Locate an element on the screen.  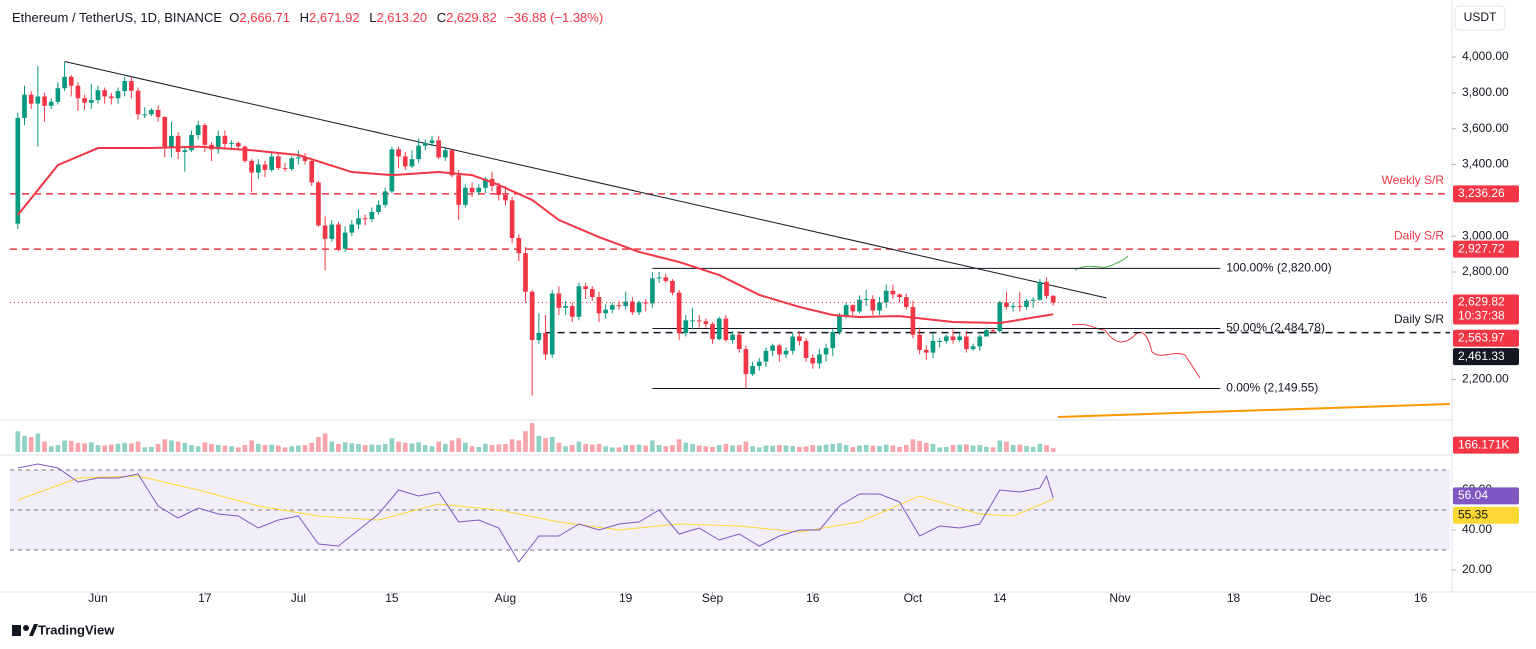
x-tick-label: Nov is located at coordinates (1119, 598).